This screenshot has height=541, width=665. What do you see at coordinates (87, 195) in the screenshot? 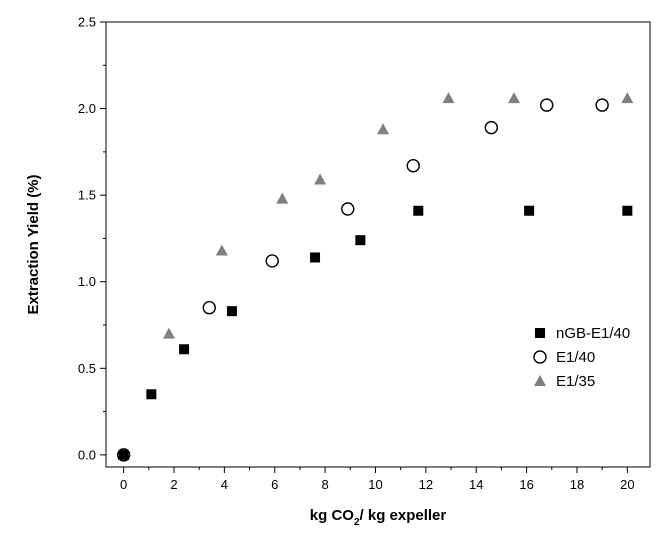
I see `y-tick-label: 1.5` at bounding box center [87, 195].